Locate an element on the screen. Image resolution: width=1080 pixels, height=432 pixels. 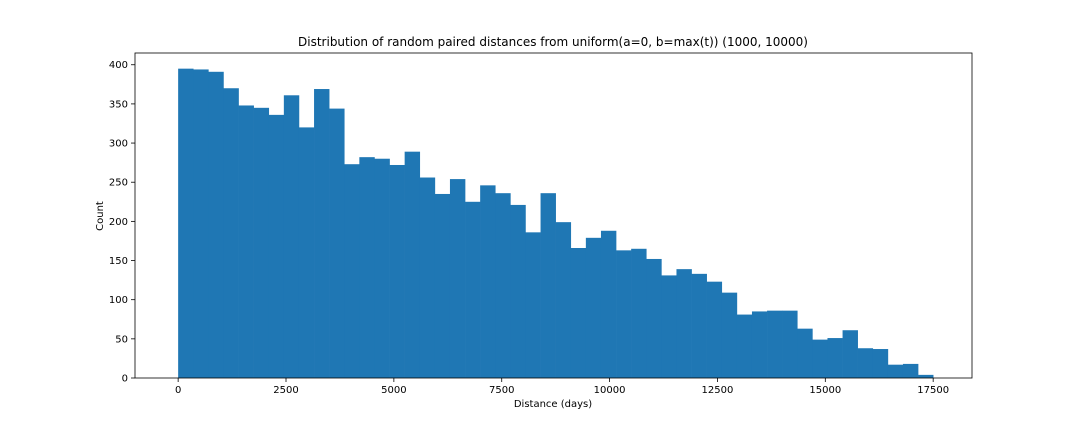
x-tick-label: 0 is located at coordinates (178, 390).